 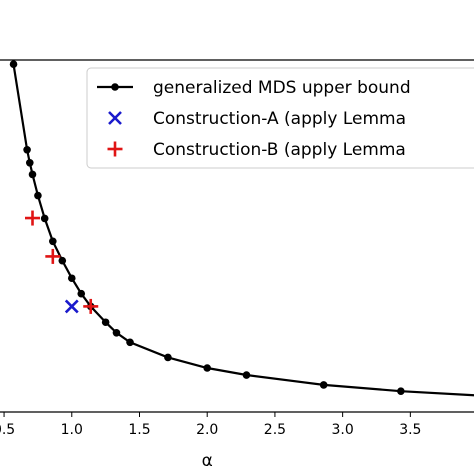 I want to click on legend-x-marker, so click(x=115, y=118).